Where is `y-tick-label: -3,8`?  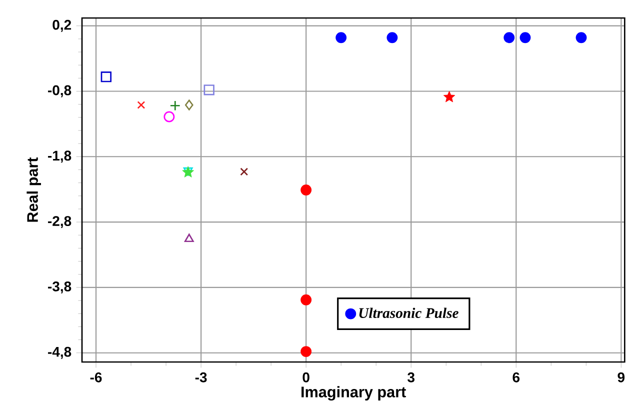 y-tick-label: -3,8 is located at coordinates (60, 287).